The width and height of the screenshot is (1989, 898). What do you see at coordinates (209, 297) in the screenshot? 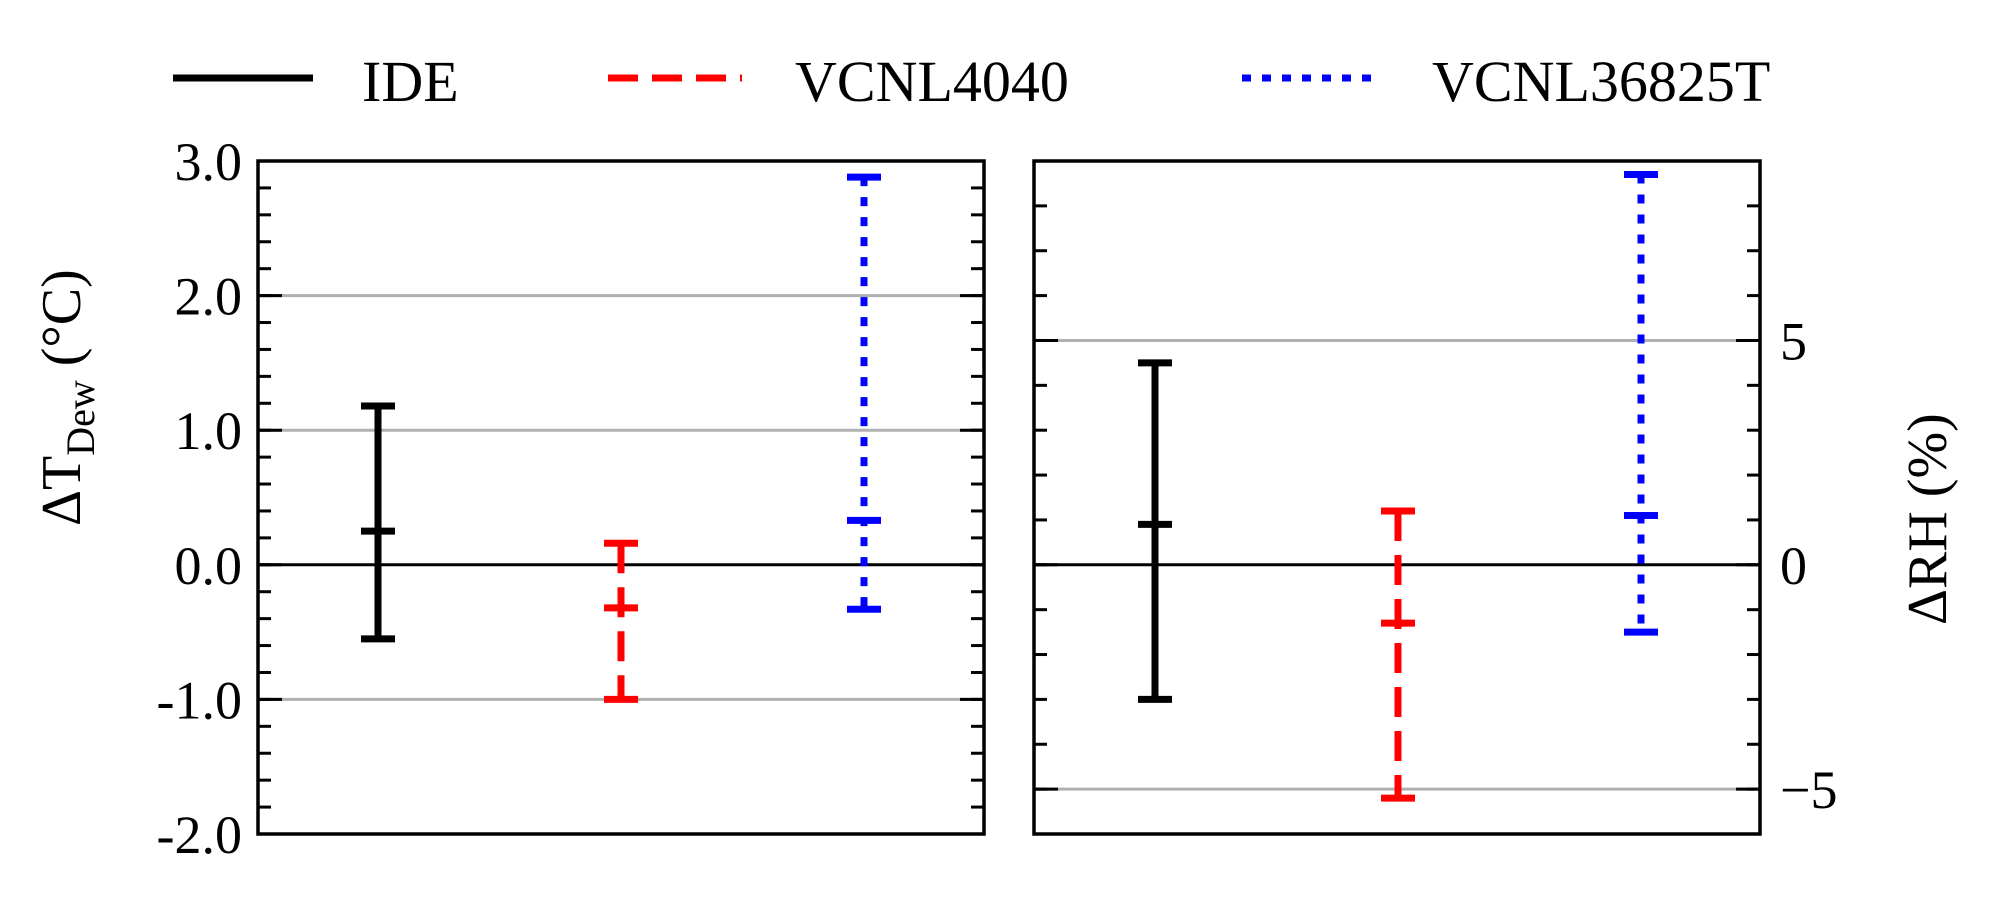
I see `left-y-tick-label: 2.0` at bounding box center [209, 297].